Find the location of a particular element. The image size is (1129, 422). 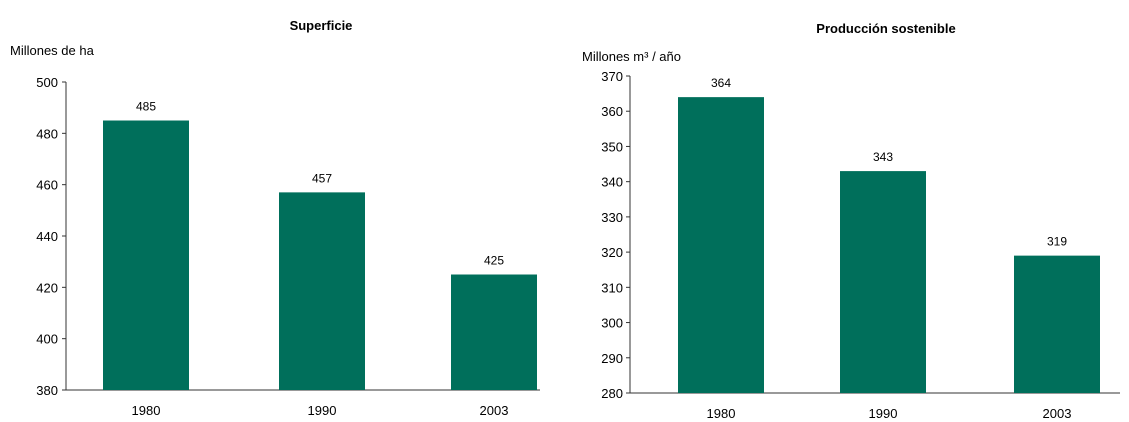

data-label: 364 is located at coordinates (721, 83).